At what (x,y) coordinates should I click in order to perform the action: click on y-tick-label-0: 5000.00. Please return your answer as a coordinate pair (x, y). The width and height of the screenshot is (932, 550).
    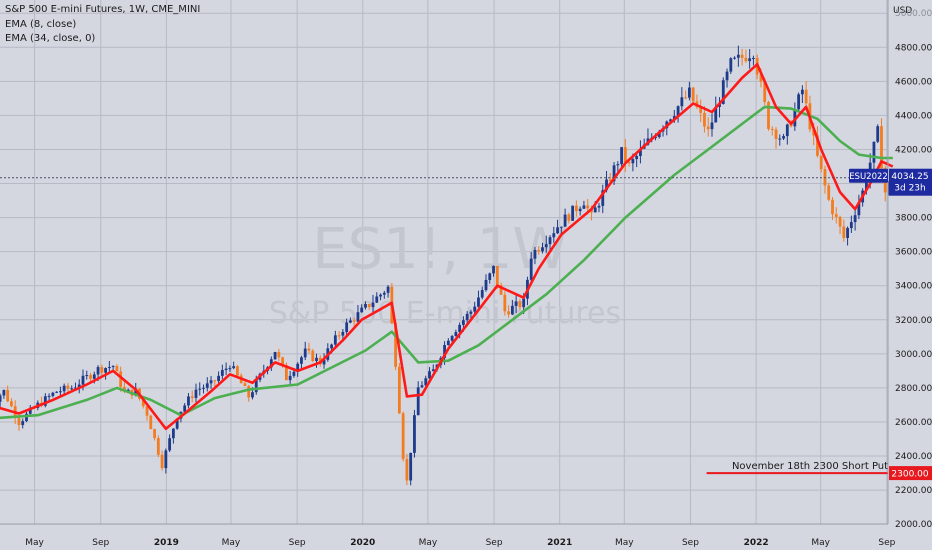
    Looking at the image, I should click on (913, 14).